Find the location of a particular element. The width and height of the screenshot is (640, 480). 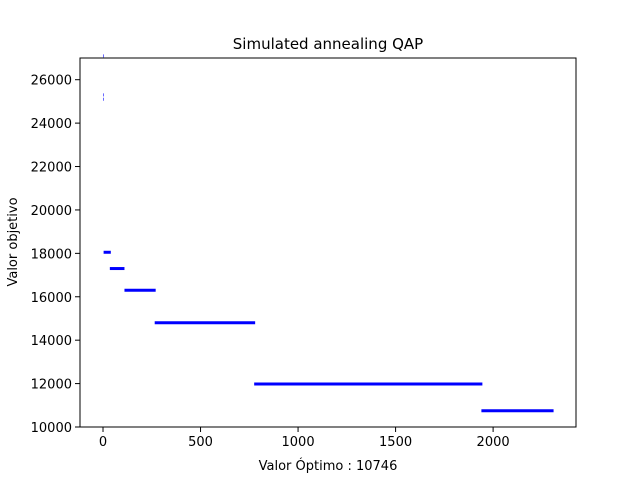

y-tick-label: 12000 is located at coordinates (51, 385).